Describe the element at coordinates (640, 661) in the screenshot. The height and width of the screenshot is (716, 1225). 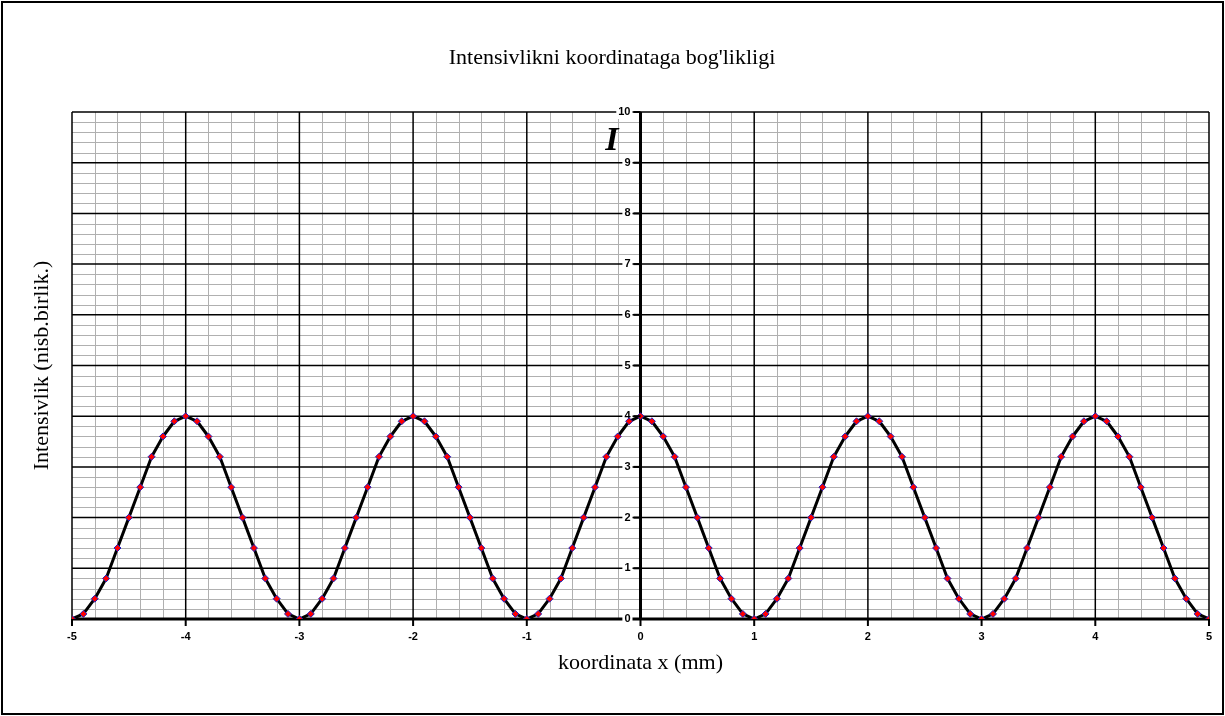
I see `x-axis-title: koordinata x (mm)` at that location.